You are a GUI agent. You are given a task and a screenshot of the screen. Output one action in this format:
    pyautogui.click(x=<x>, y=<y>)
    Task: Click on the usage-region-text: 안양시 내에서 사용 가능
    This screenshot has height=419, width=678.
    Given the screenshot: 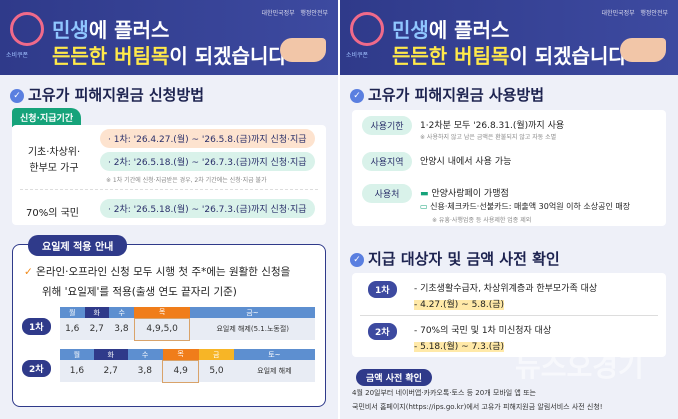 What is the action you would take?
    pyautogui.click(x=466, y=162)
    